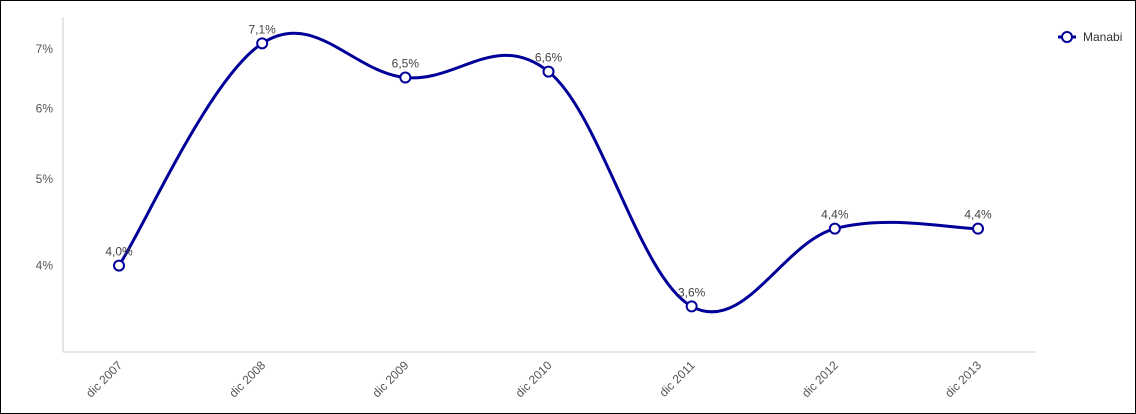 The image size is (1136, 414). What do you see at coordinates (45, 109) in the screenshot?
I see `y-tick-label: 6%` at bounding box center [45, 109].